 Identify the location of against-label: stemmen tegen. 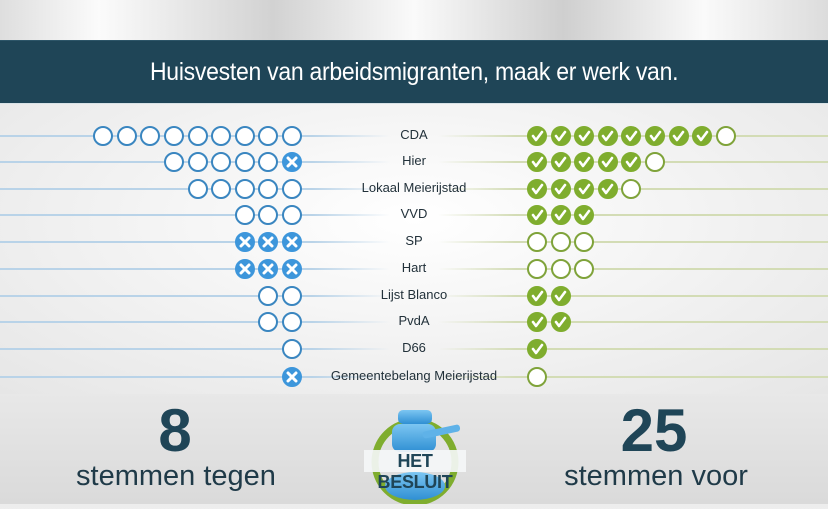
(176, 476).